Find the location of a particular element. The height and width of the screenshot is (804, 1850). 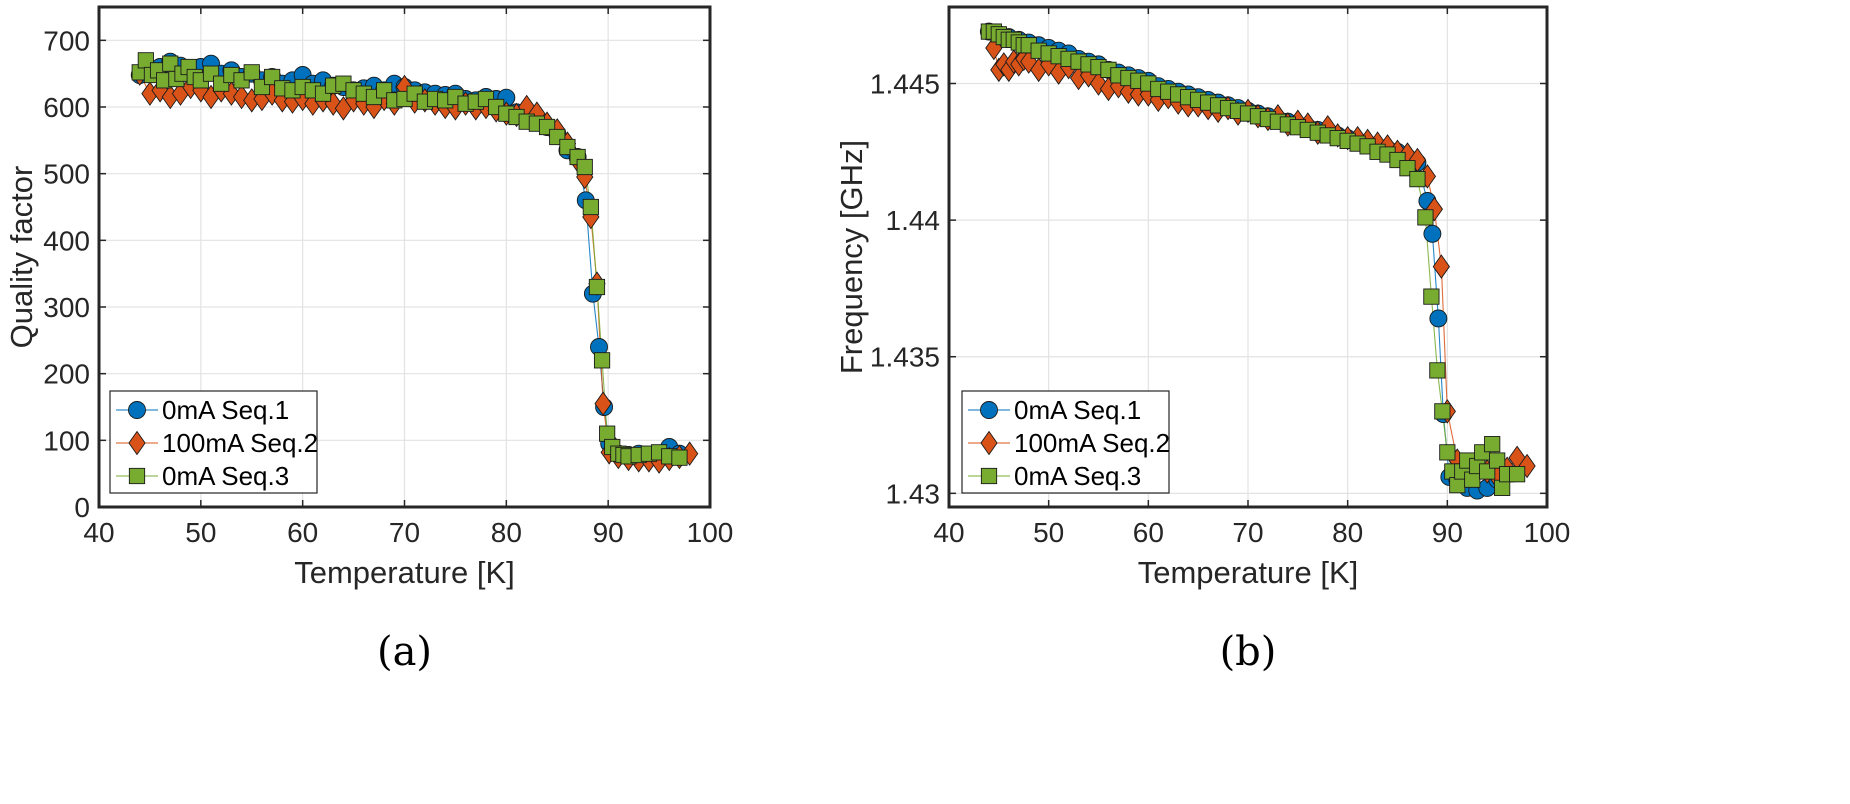

y-tick-label: 1.44 is located at coordinates (913, 220).